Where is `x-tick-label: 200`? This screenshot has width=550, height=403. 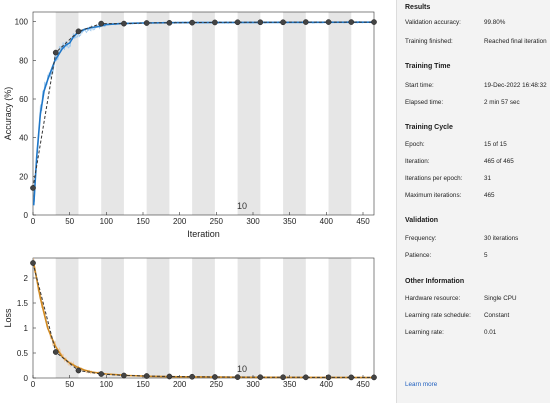 x-tick-label: 200 is located at coordinates (180, 384).